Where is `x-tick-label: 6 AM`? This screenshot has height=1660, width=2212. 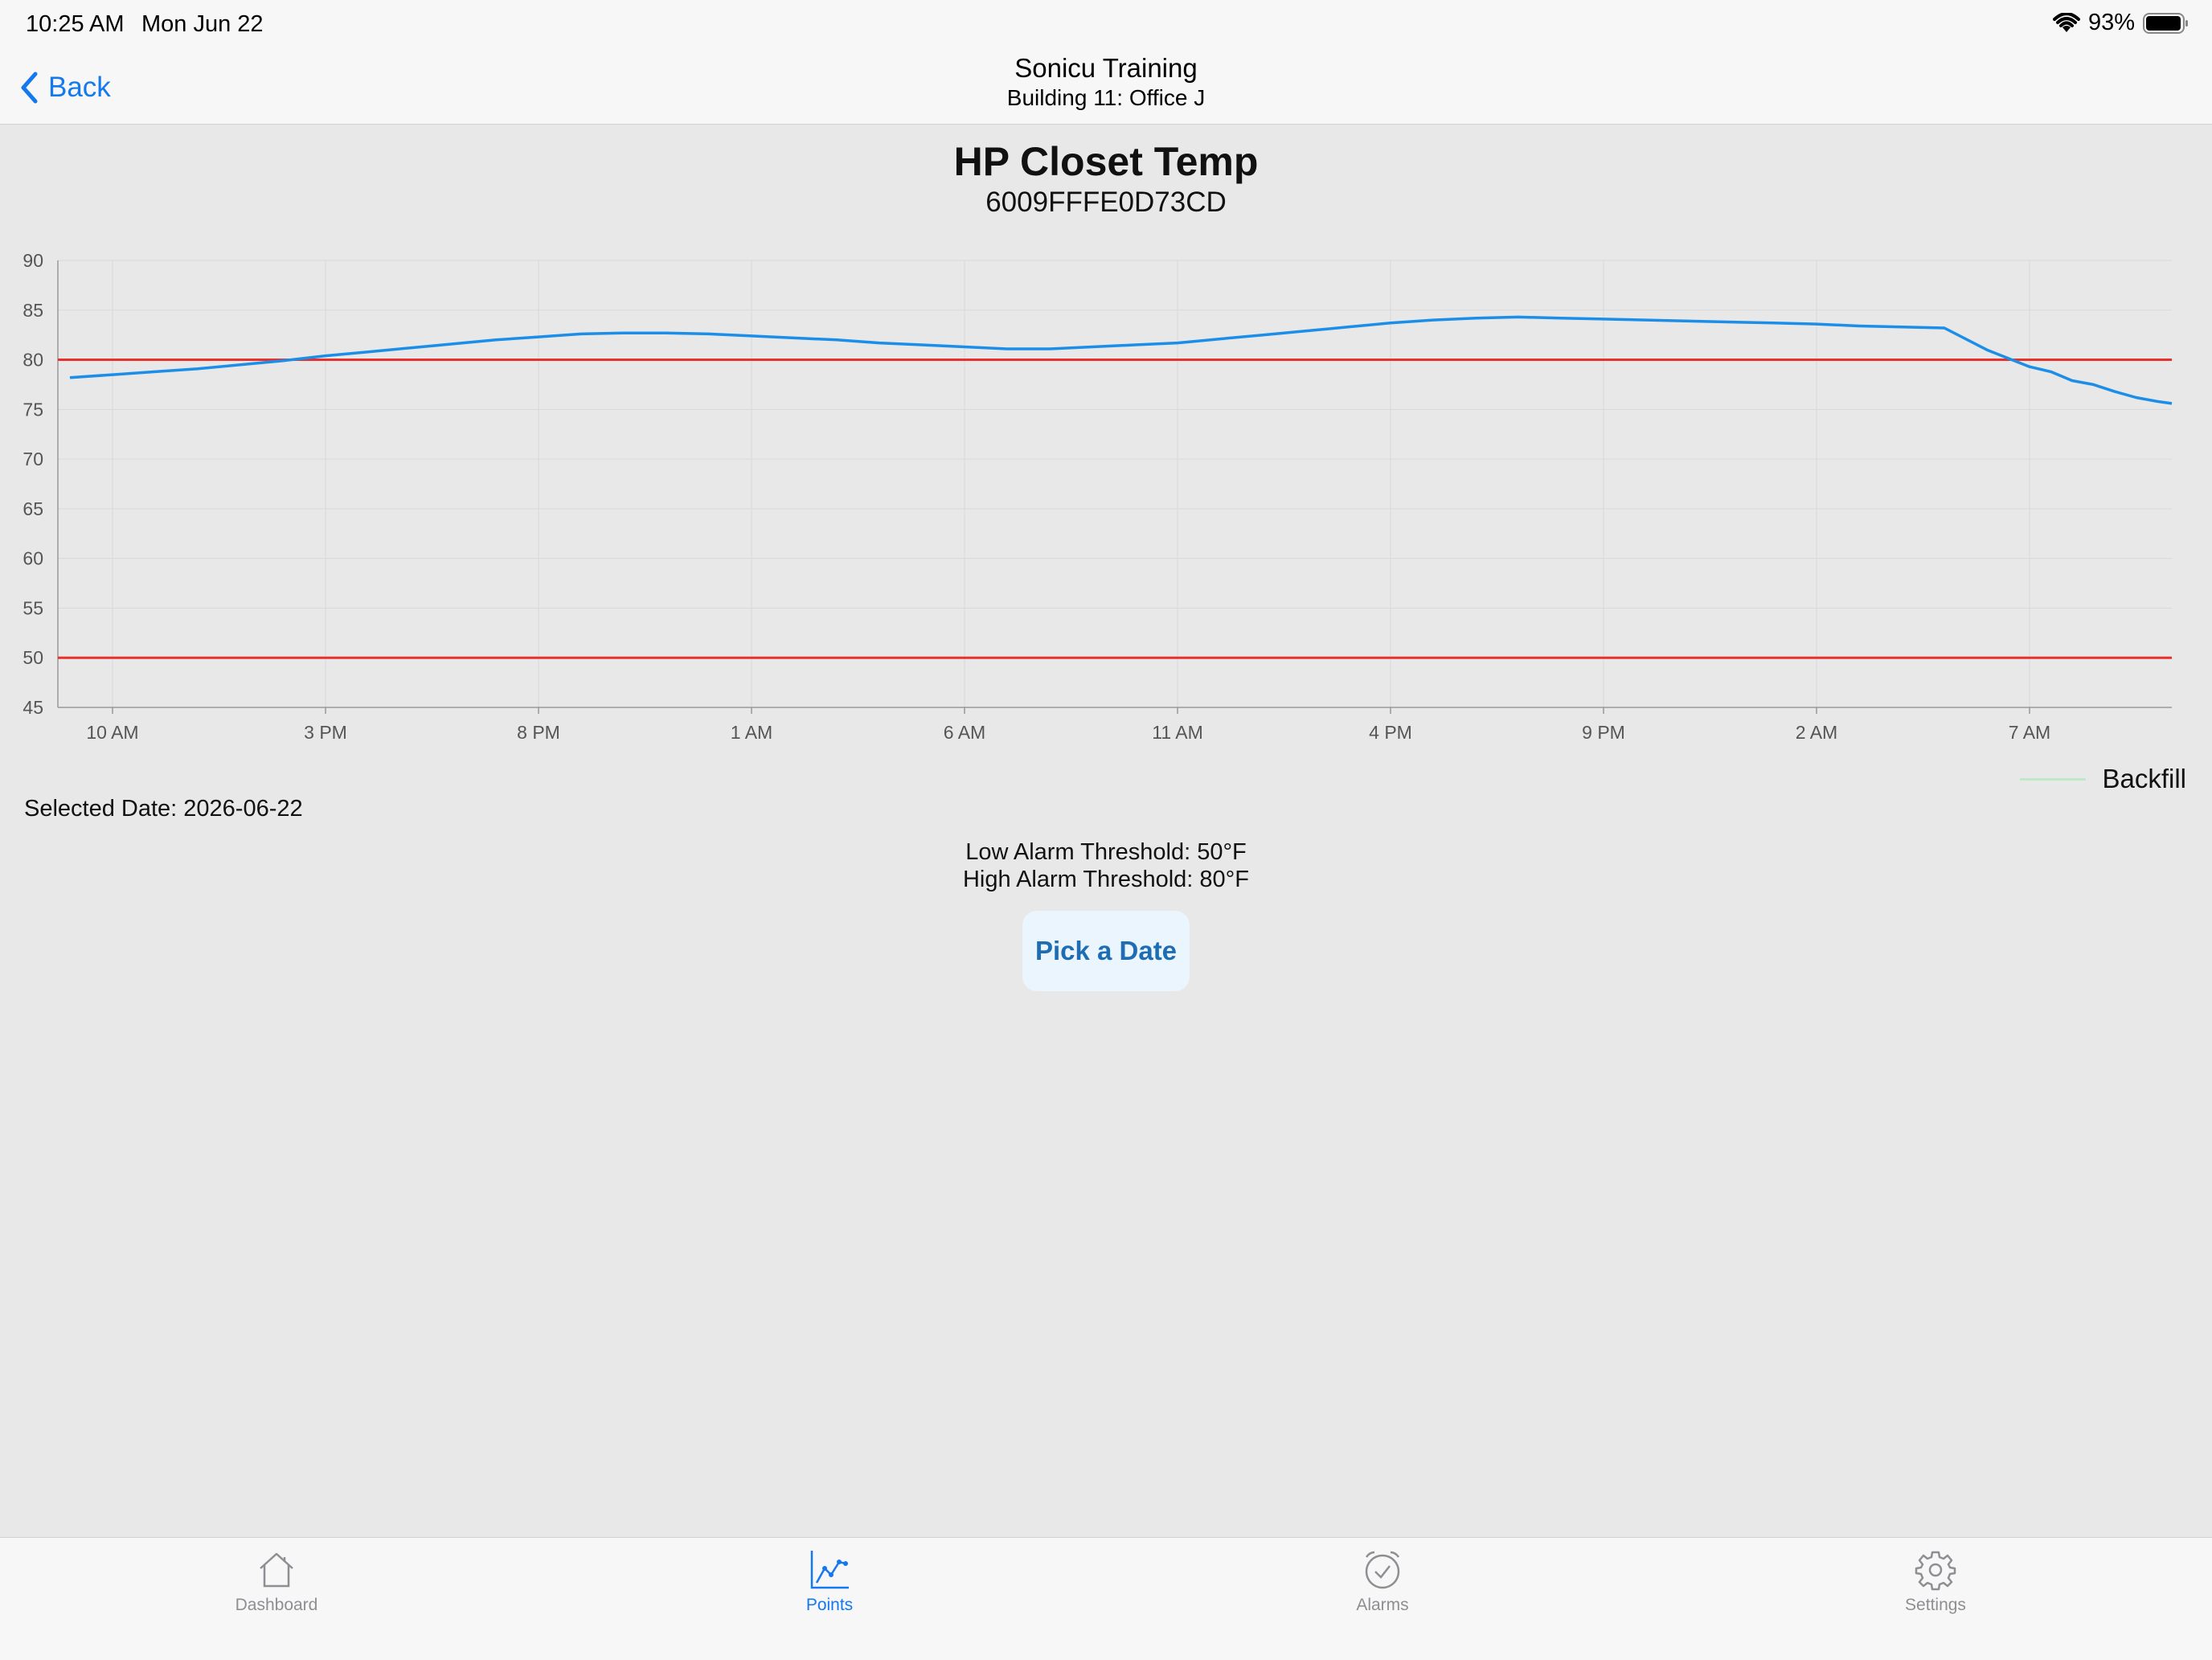 x-tick-label: 6 AM is located at coordinates (964, 732).